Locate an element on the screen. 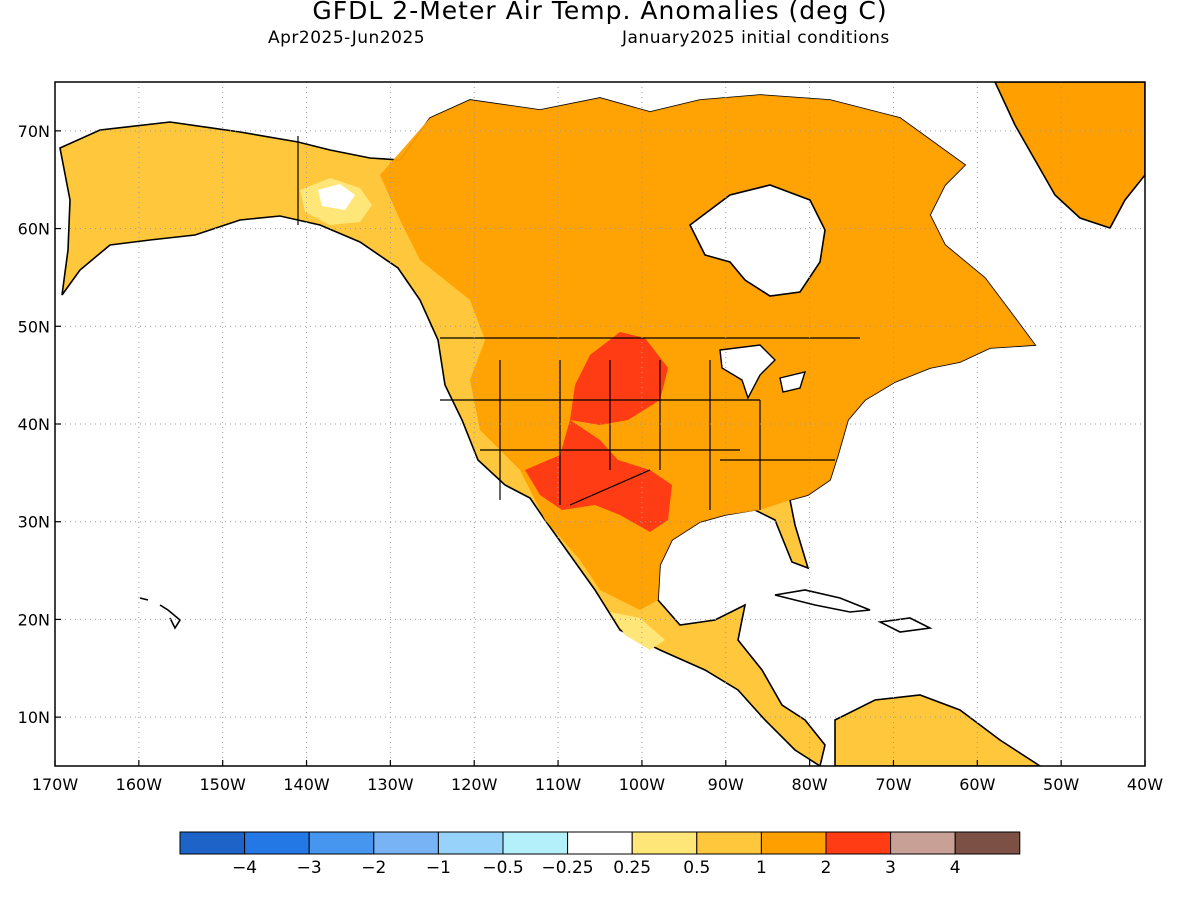 This screenshot has height=900, width=1200. legend-label: 3 is located at coordinates (890, 868).